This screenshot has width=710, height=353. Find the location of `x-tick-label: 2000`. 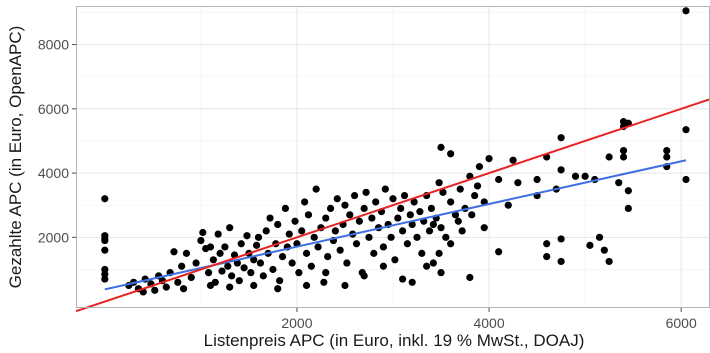

x-tick-label: 2000 is located at coordinates (296, 323).